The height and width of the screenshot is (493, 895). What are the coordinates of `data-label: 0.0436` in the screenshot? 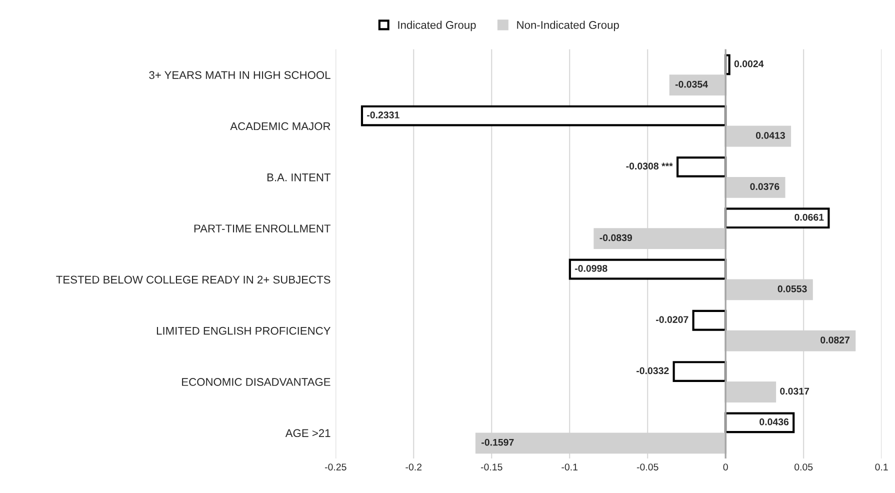 It's located at (774, 422).